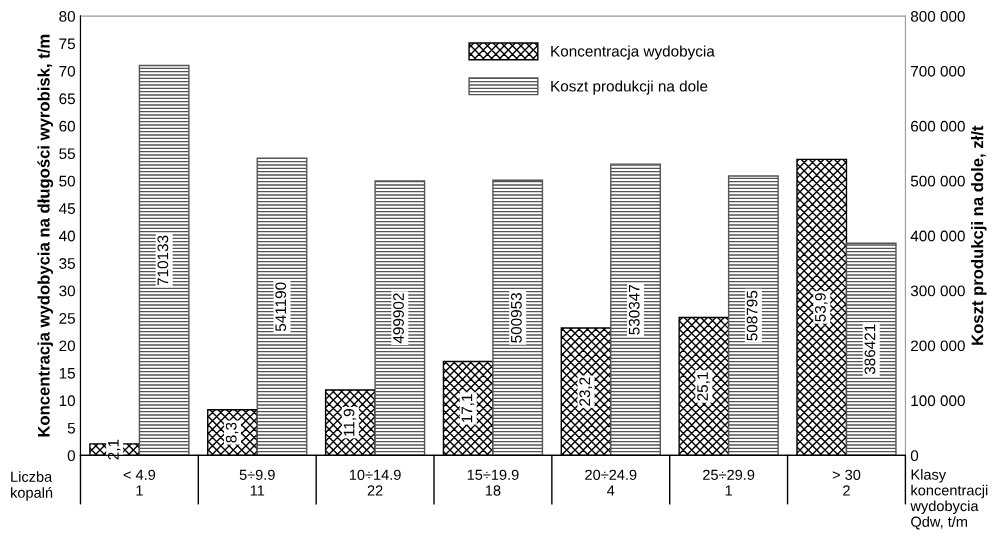  I want to click on data-label: 710133, so click(163, 260).